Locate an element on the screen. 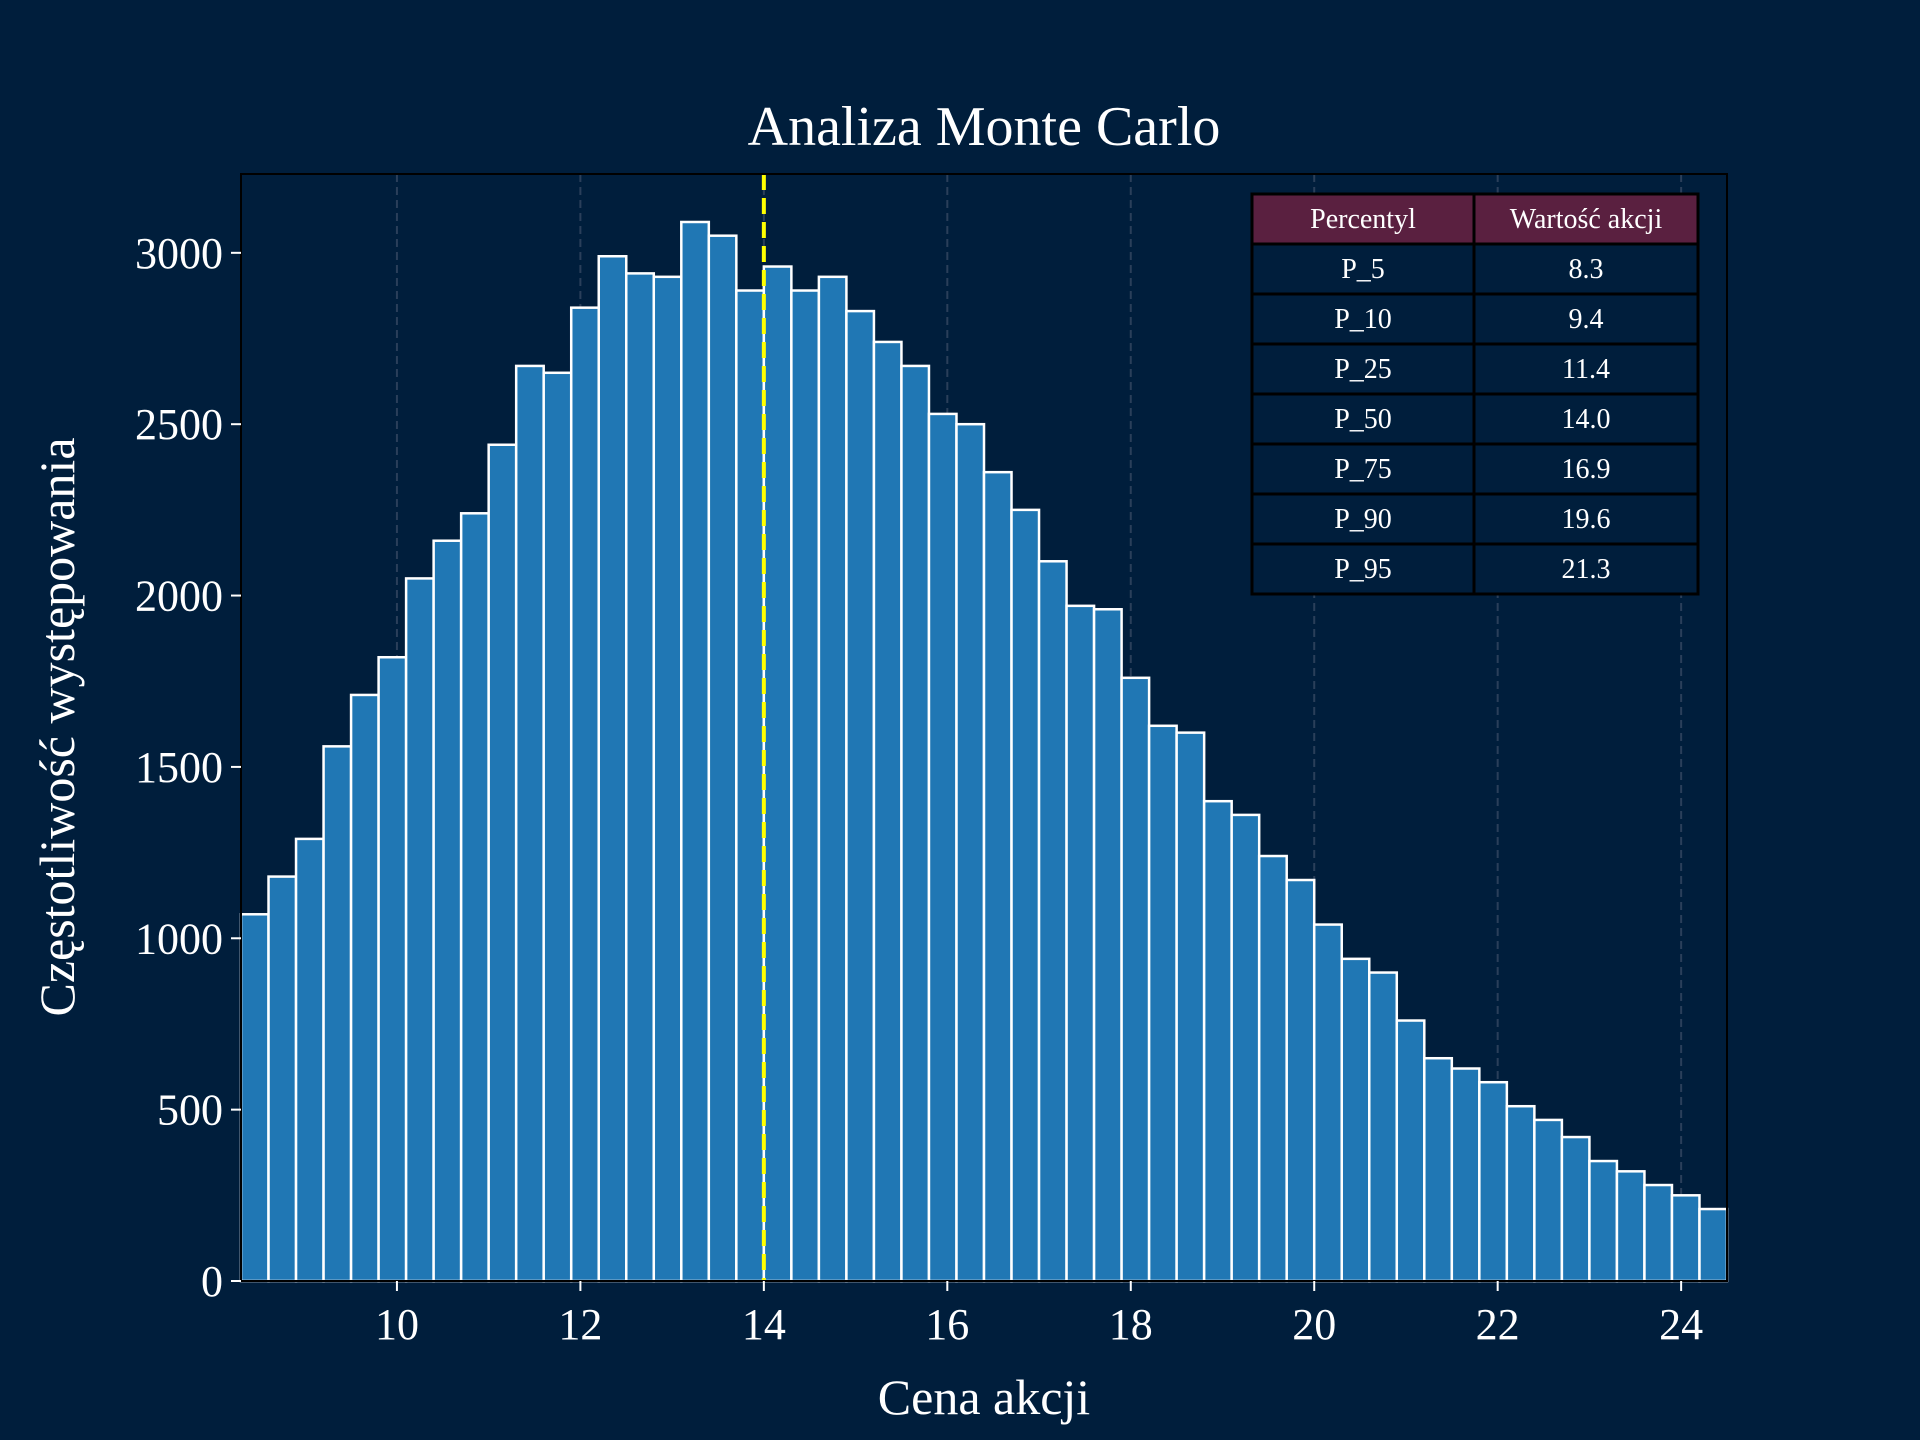 Image resolution: width=1920 pixels, height=1440 pixels. x-tick-label: 18 is located at coordinates (1131, 1324).